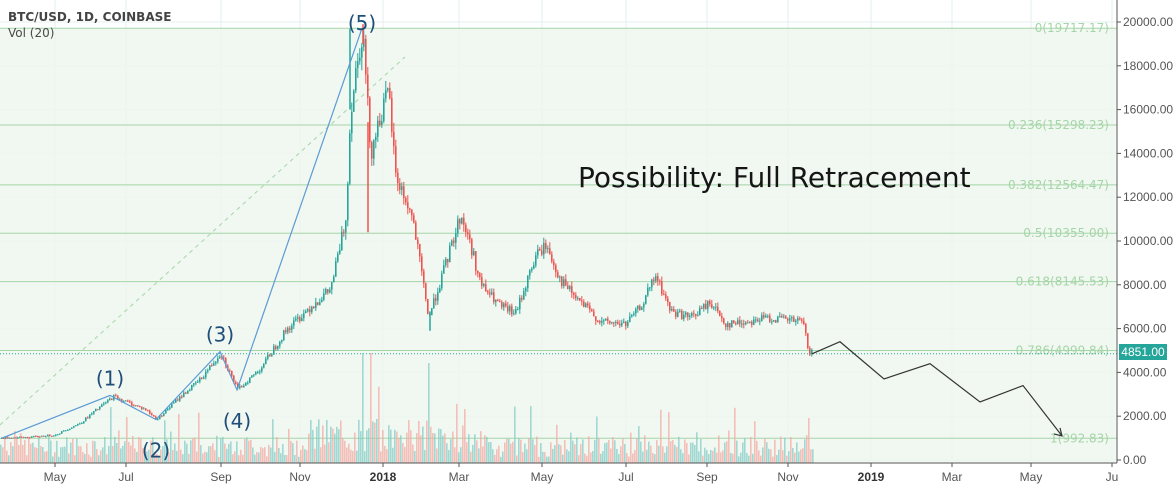 The image size is (1174, 490). What do you see at coordinates (1145, 329) in the screenshot?
I see `price-tick-label: 6000.00` at bounding box center [1145, 329].